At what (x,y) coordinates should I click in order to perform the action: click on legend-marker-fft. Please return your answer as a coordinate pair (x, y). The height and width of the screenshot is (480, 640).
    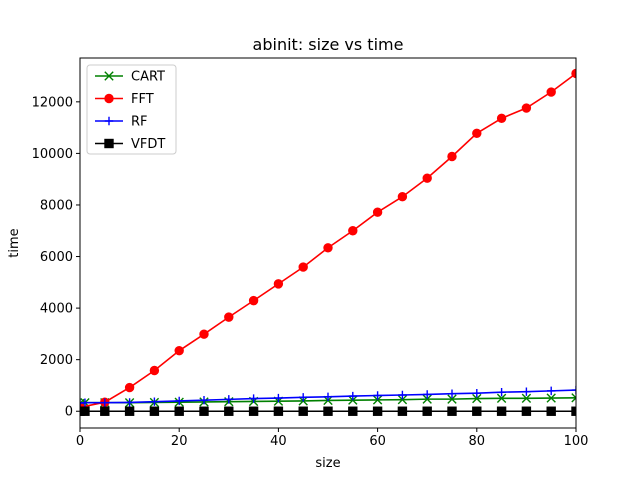
    Looking at the image, I should click on (109, 98).